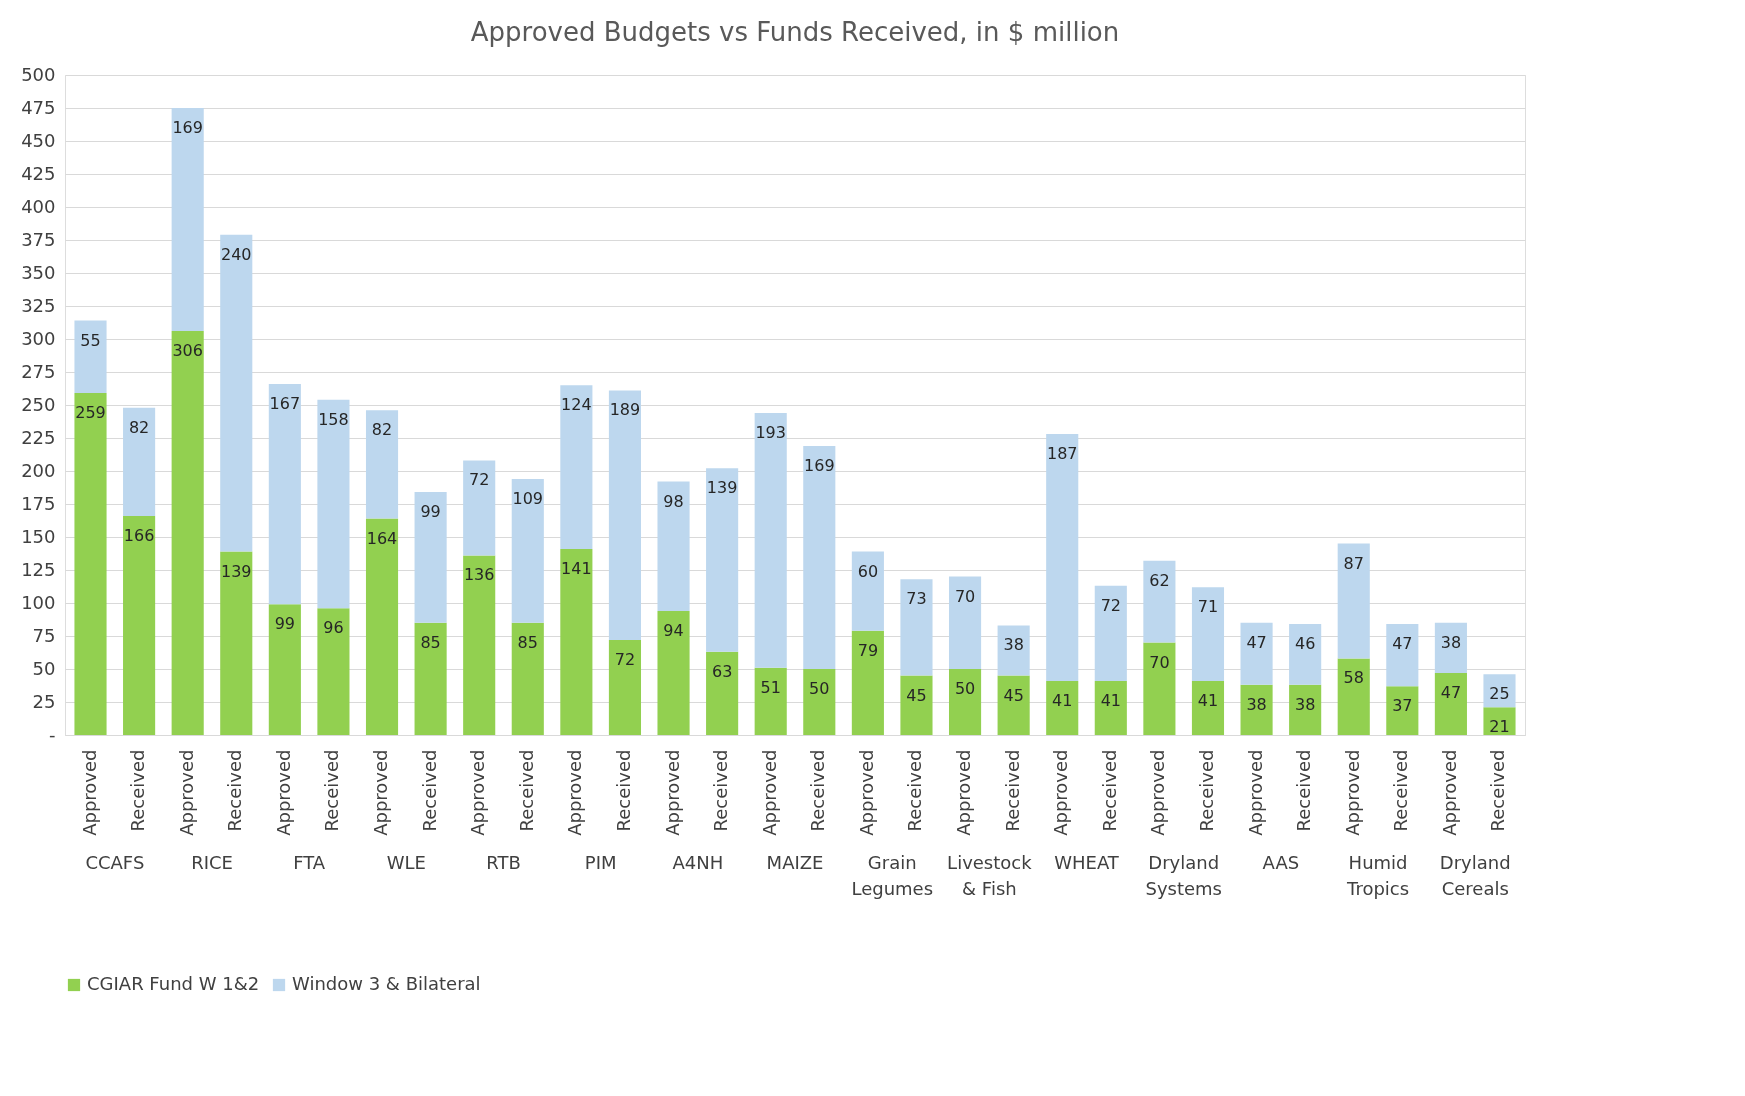 The image size is (1745, 1096). Describe the element at coordinates (1208, 700) in the screenshot. I see `data-label: 41` at that location.